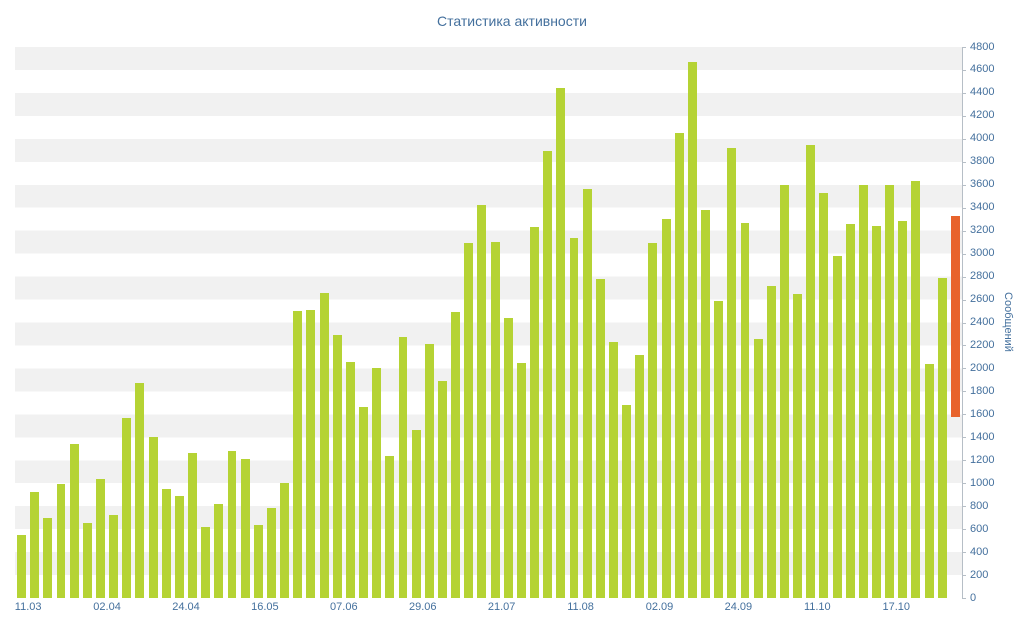 The height and width of the screenshot is (640, 1024). What do you see at coordinates (982, 253) in the screenshot?
I see `y-axis-tick-label: 3000` at bounding box center [982, 253].